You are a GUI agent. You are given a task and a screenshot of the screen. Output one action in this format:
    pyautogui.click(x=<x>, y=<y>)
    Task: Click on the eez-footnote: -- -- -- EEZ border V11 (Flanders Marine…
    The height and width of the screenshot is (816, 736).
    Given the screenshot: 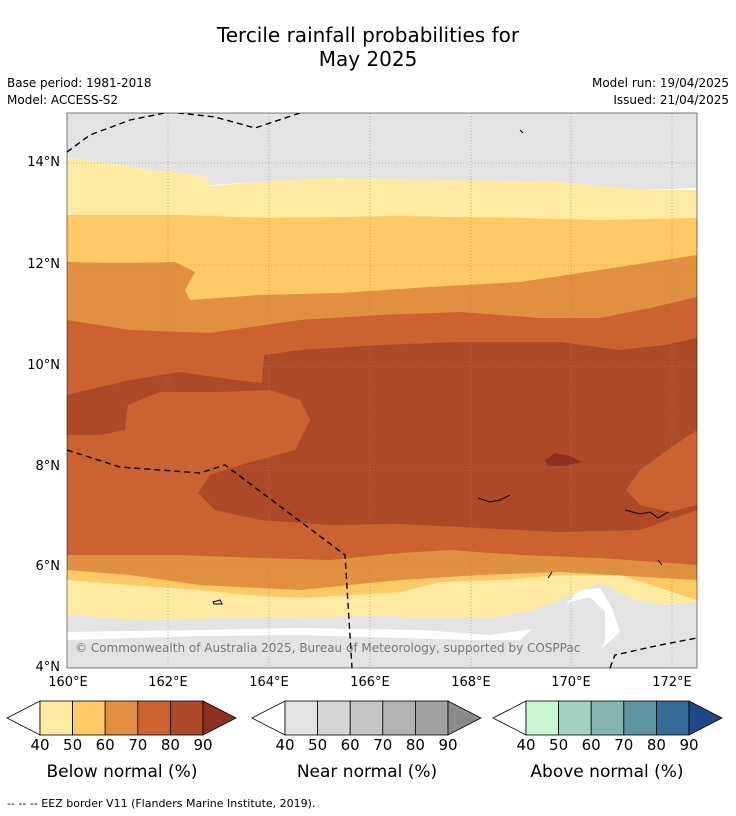 What is the action you would take?
    pyautogui.click(x=161, y=803)
    